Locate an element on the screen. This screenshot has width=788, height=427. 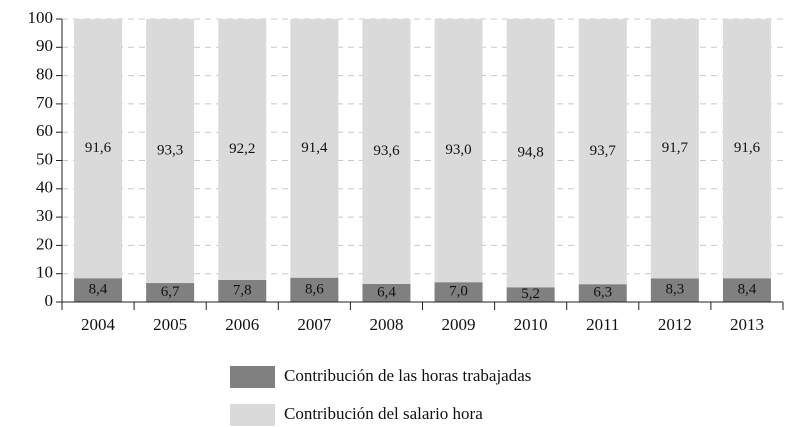
x-tick-label: 2013 is located at coordinates (747, 324).